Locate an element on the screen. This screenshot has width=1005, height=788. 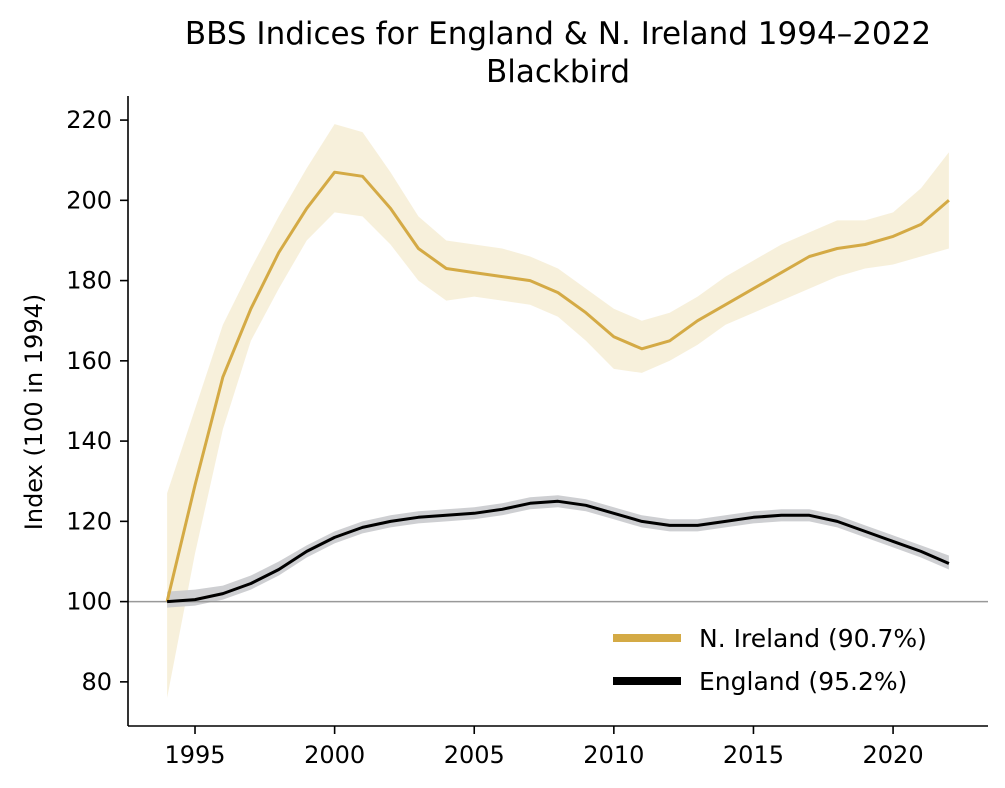
confidence-band-england is located at coordinates (558, 551).